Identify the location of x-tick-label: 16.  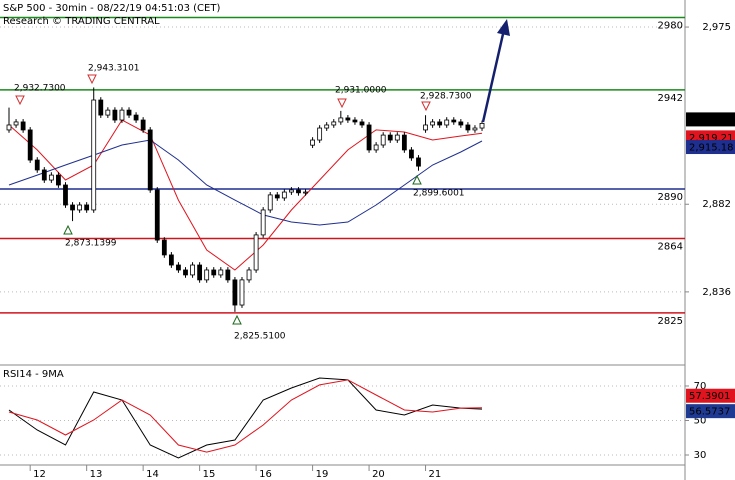
(265, 474).